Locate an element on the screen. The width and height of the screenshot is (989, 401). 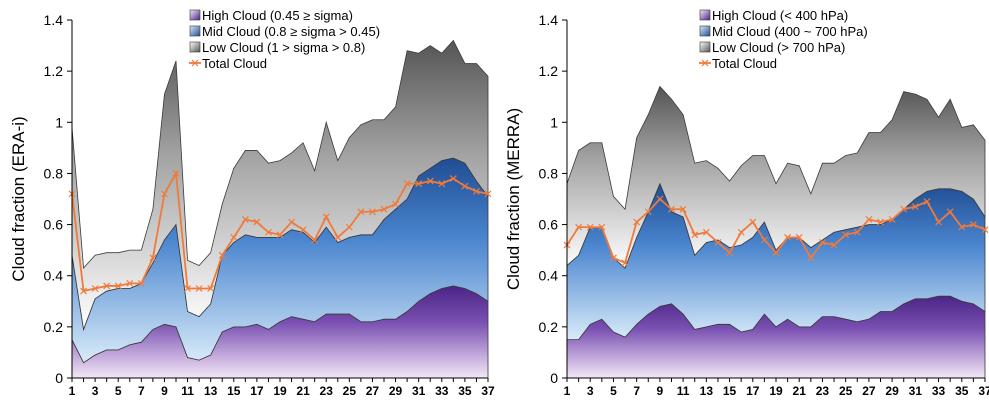
legend-entry: High Cloud (0.45 ≥ sigma) is located at coordinates (277, 15).